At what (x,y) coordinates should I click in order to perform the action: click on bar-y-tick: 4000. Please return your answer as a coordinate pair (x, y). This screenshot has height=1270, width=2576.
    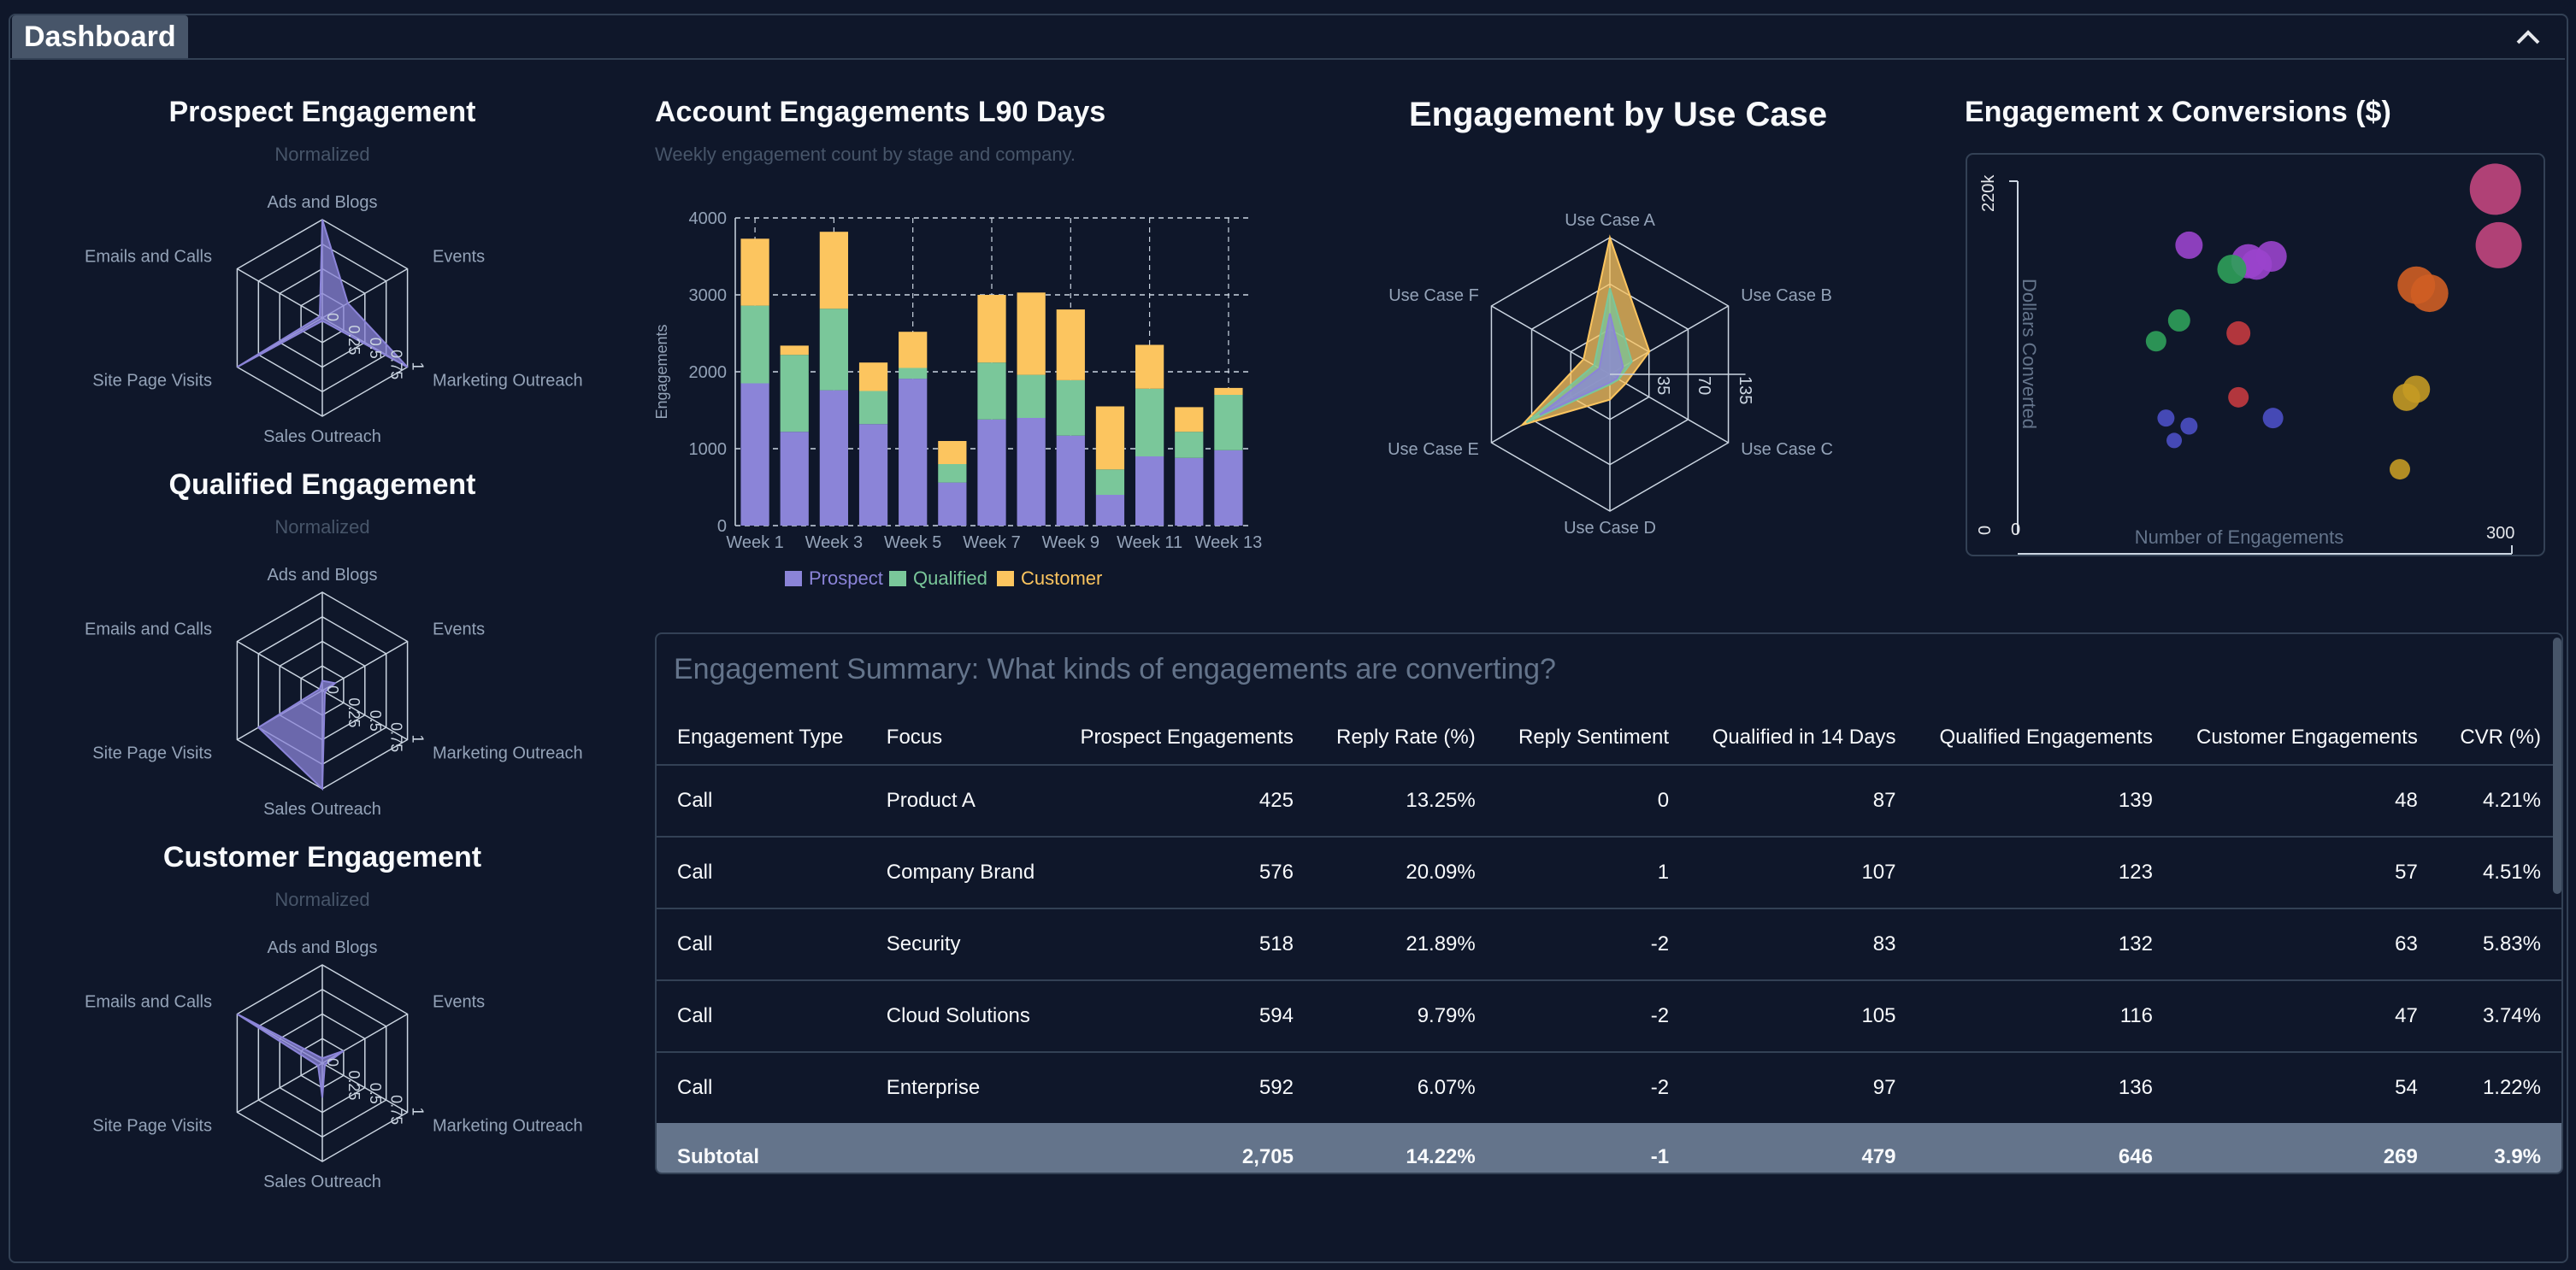
    Looking at the image, I should click on (708, 218).